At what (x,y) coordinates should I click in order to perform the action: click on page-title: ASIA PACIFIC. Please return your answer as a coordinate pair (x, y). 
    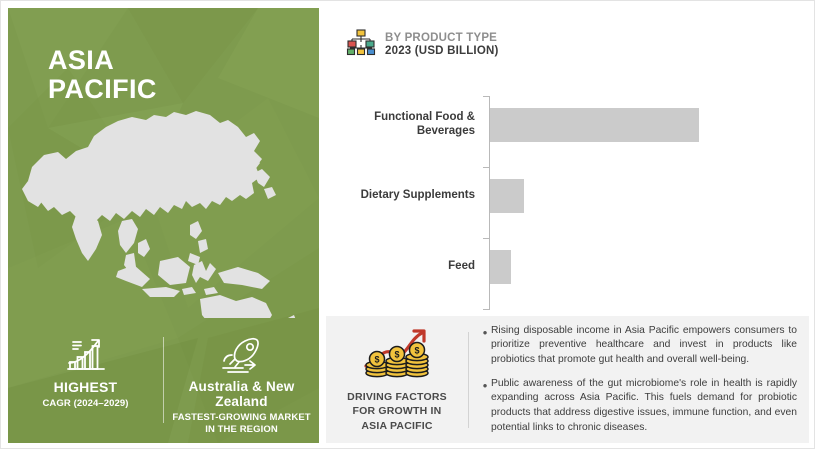
    Looking at the image, I should click on (102, 74).